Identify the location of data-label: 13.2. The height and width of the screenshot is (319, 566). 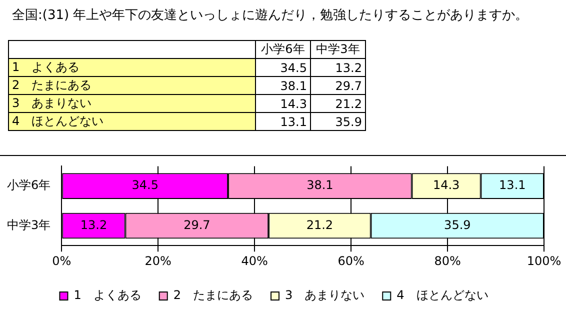
(94, 225).